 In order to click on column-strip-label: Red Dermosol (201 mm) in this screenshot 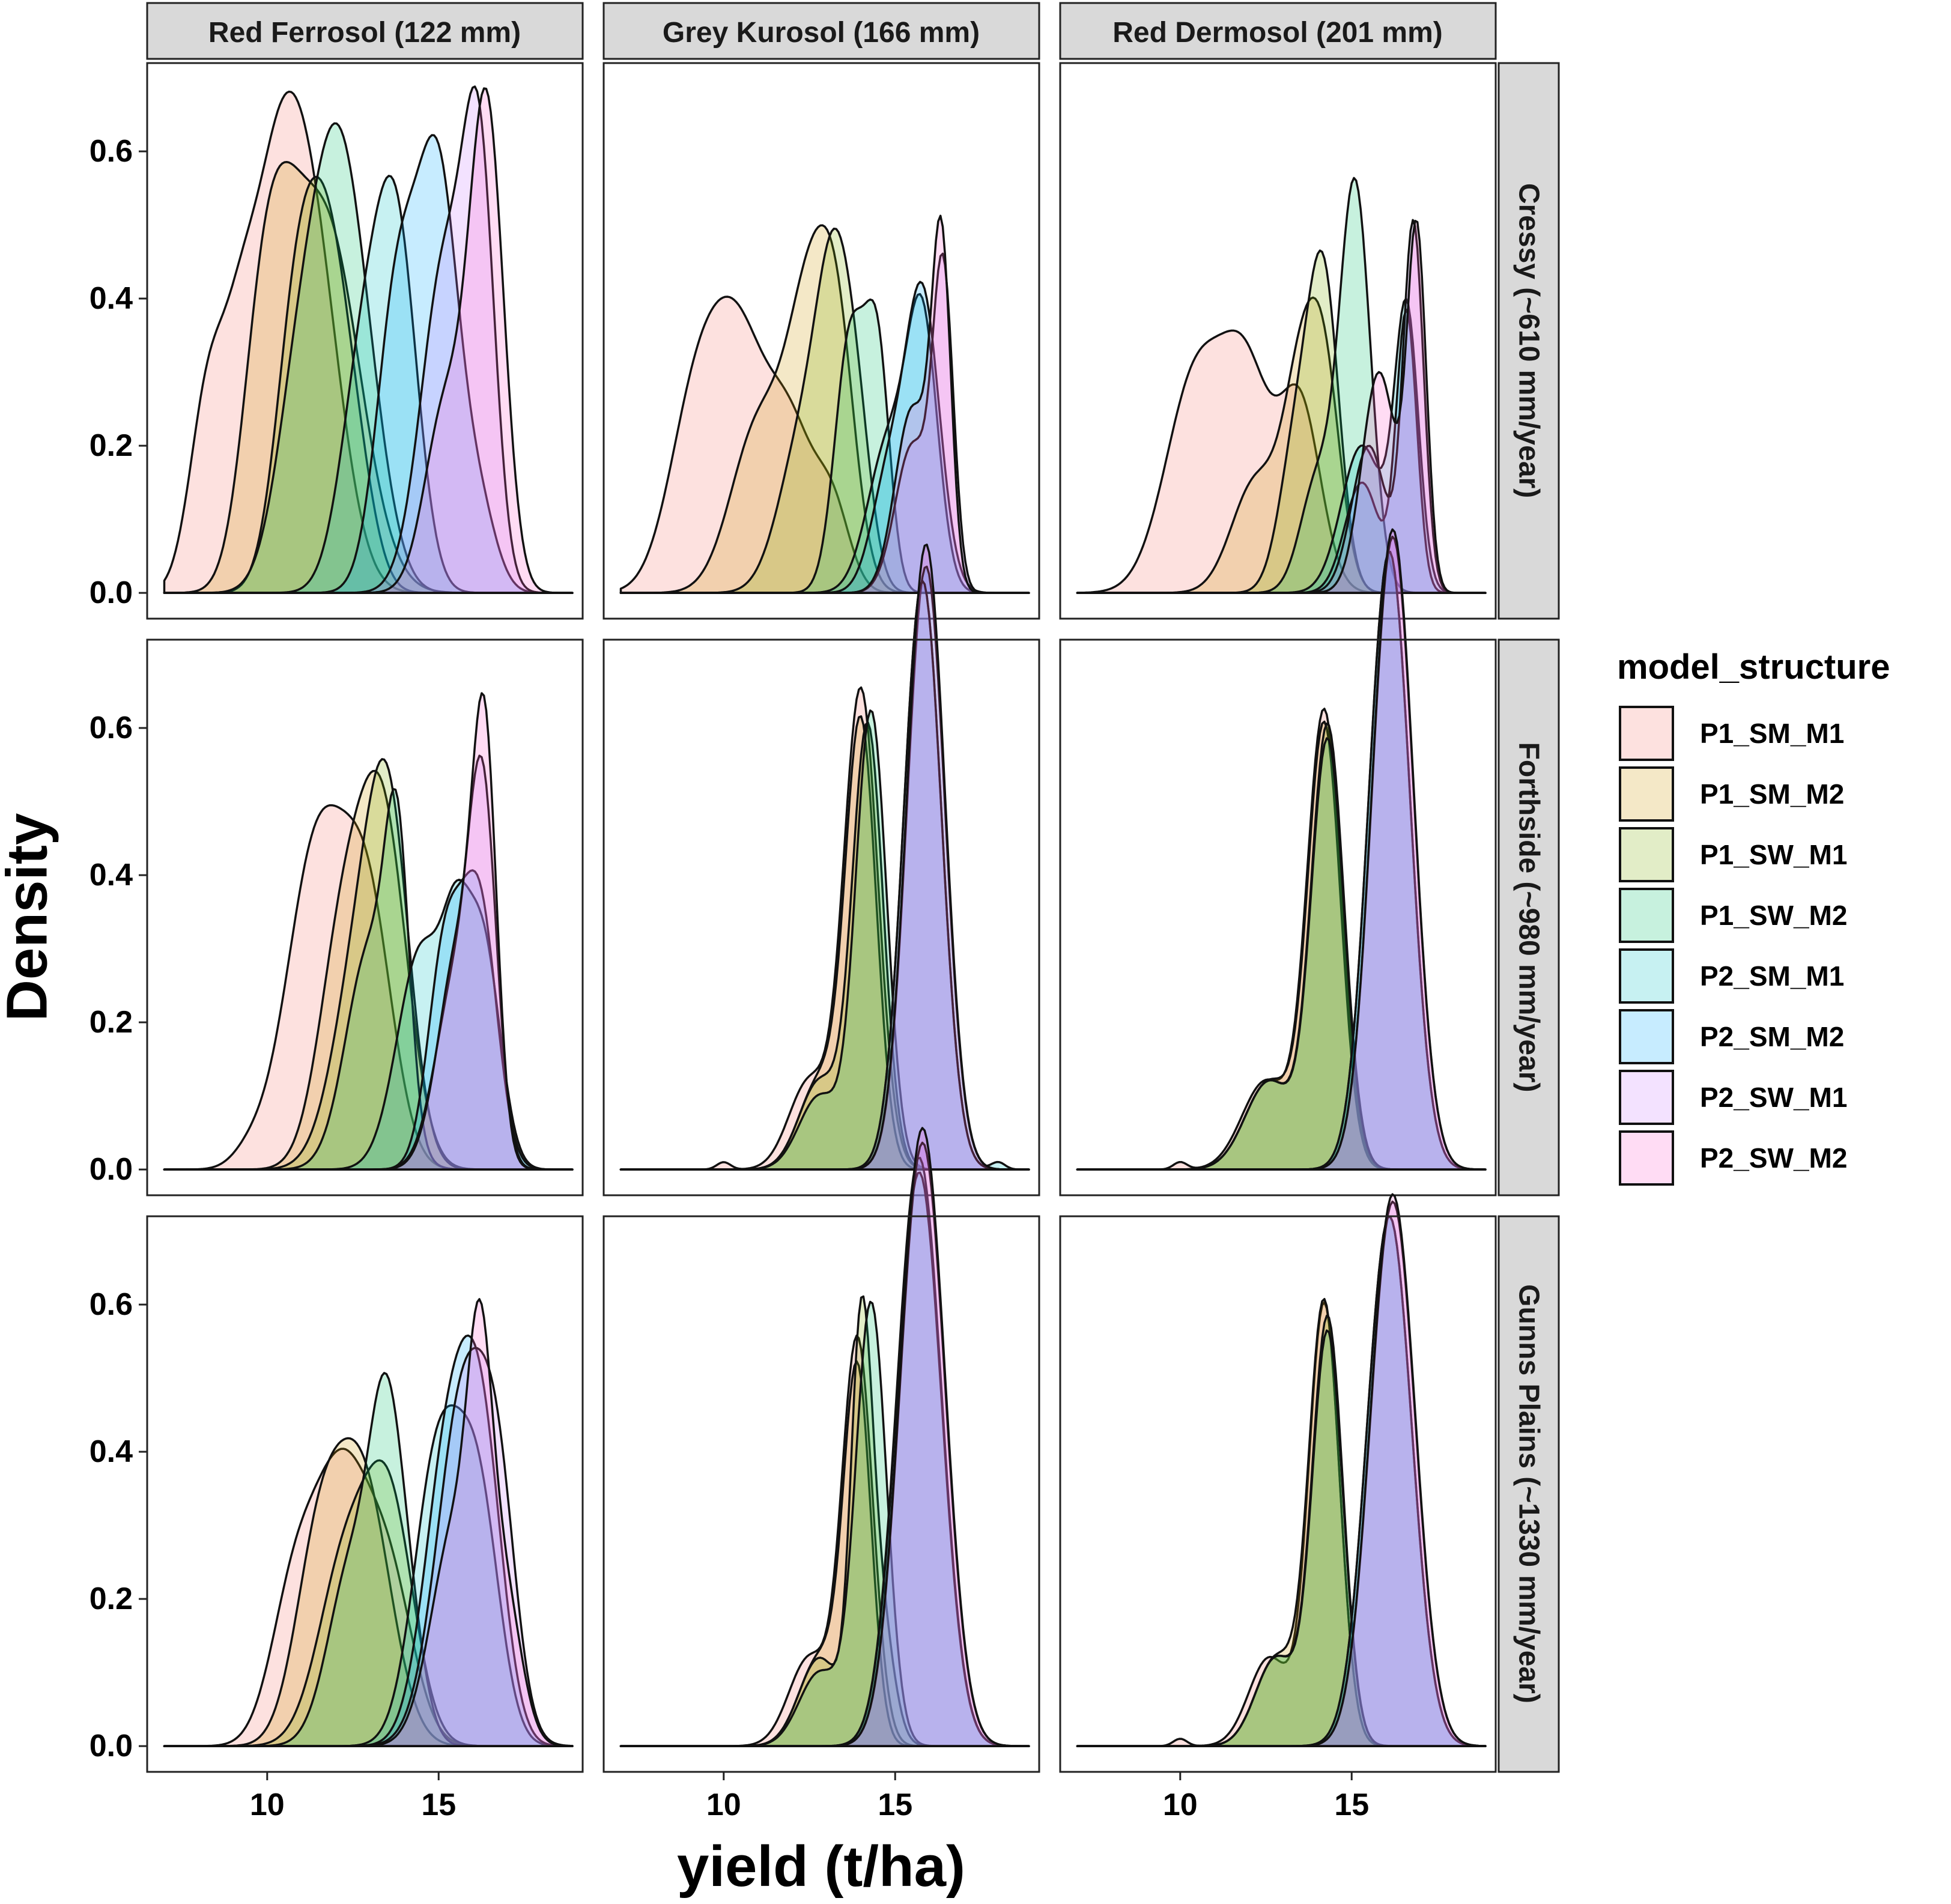, I will do `click(1277, 33)`.